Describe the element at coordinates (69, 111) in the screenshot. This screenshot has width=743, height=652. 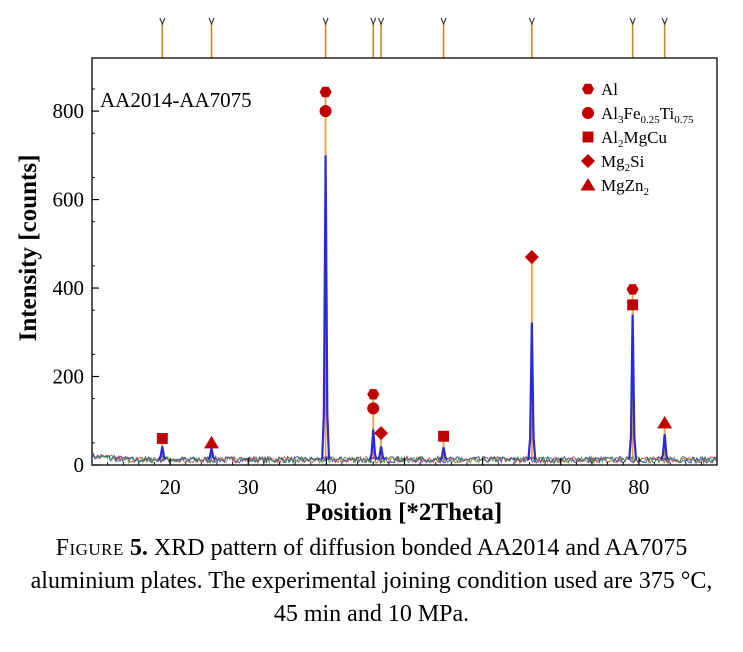
I see `y-tick-label: 800` at that location.